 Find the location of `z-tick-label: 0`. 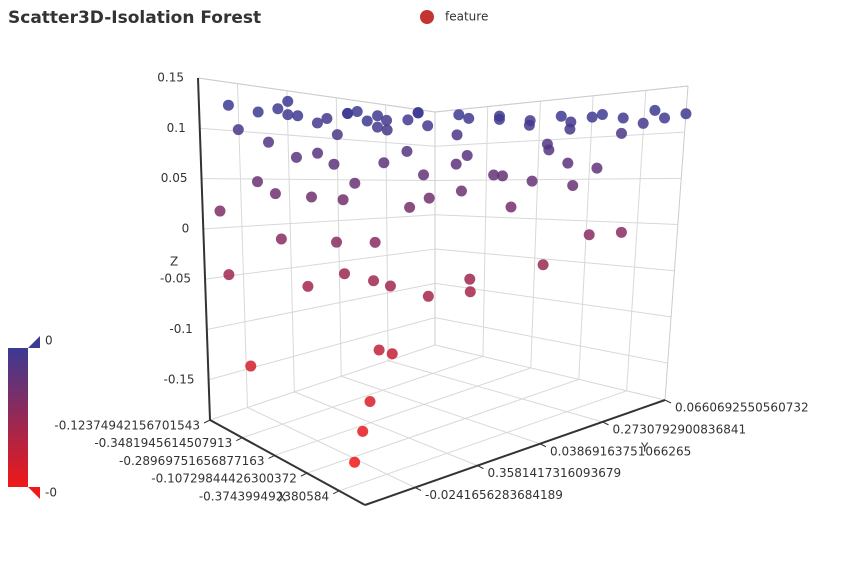

z-tick-label: 0 is located at coordinates (186, 228).